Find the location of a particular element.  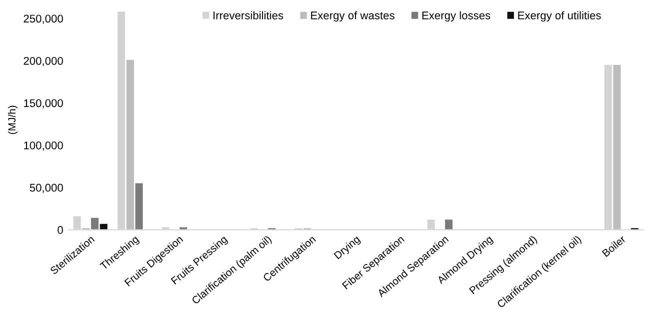

y-tick-label: 100,000 is located at coordinates (43, 146).